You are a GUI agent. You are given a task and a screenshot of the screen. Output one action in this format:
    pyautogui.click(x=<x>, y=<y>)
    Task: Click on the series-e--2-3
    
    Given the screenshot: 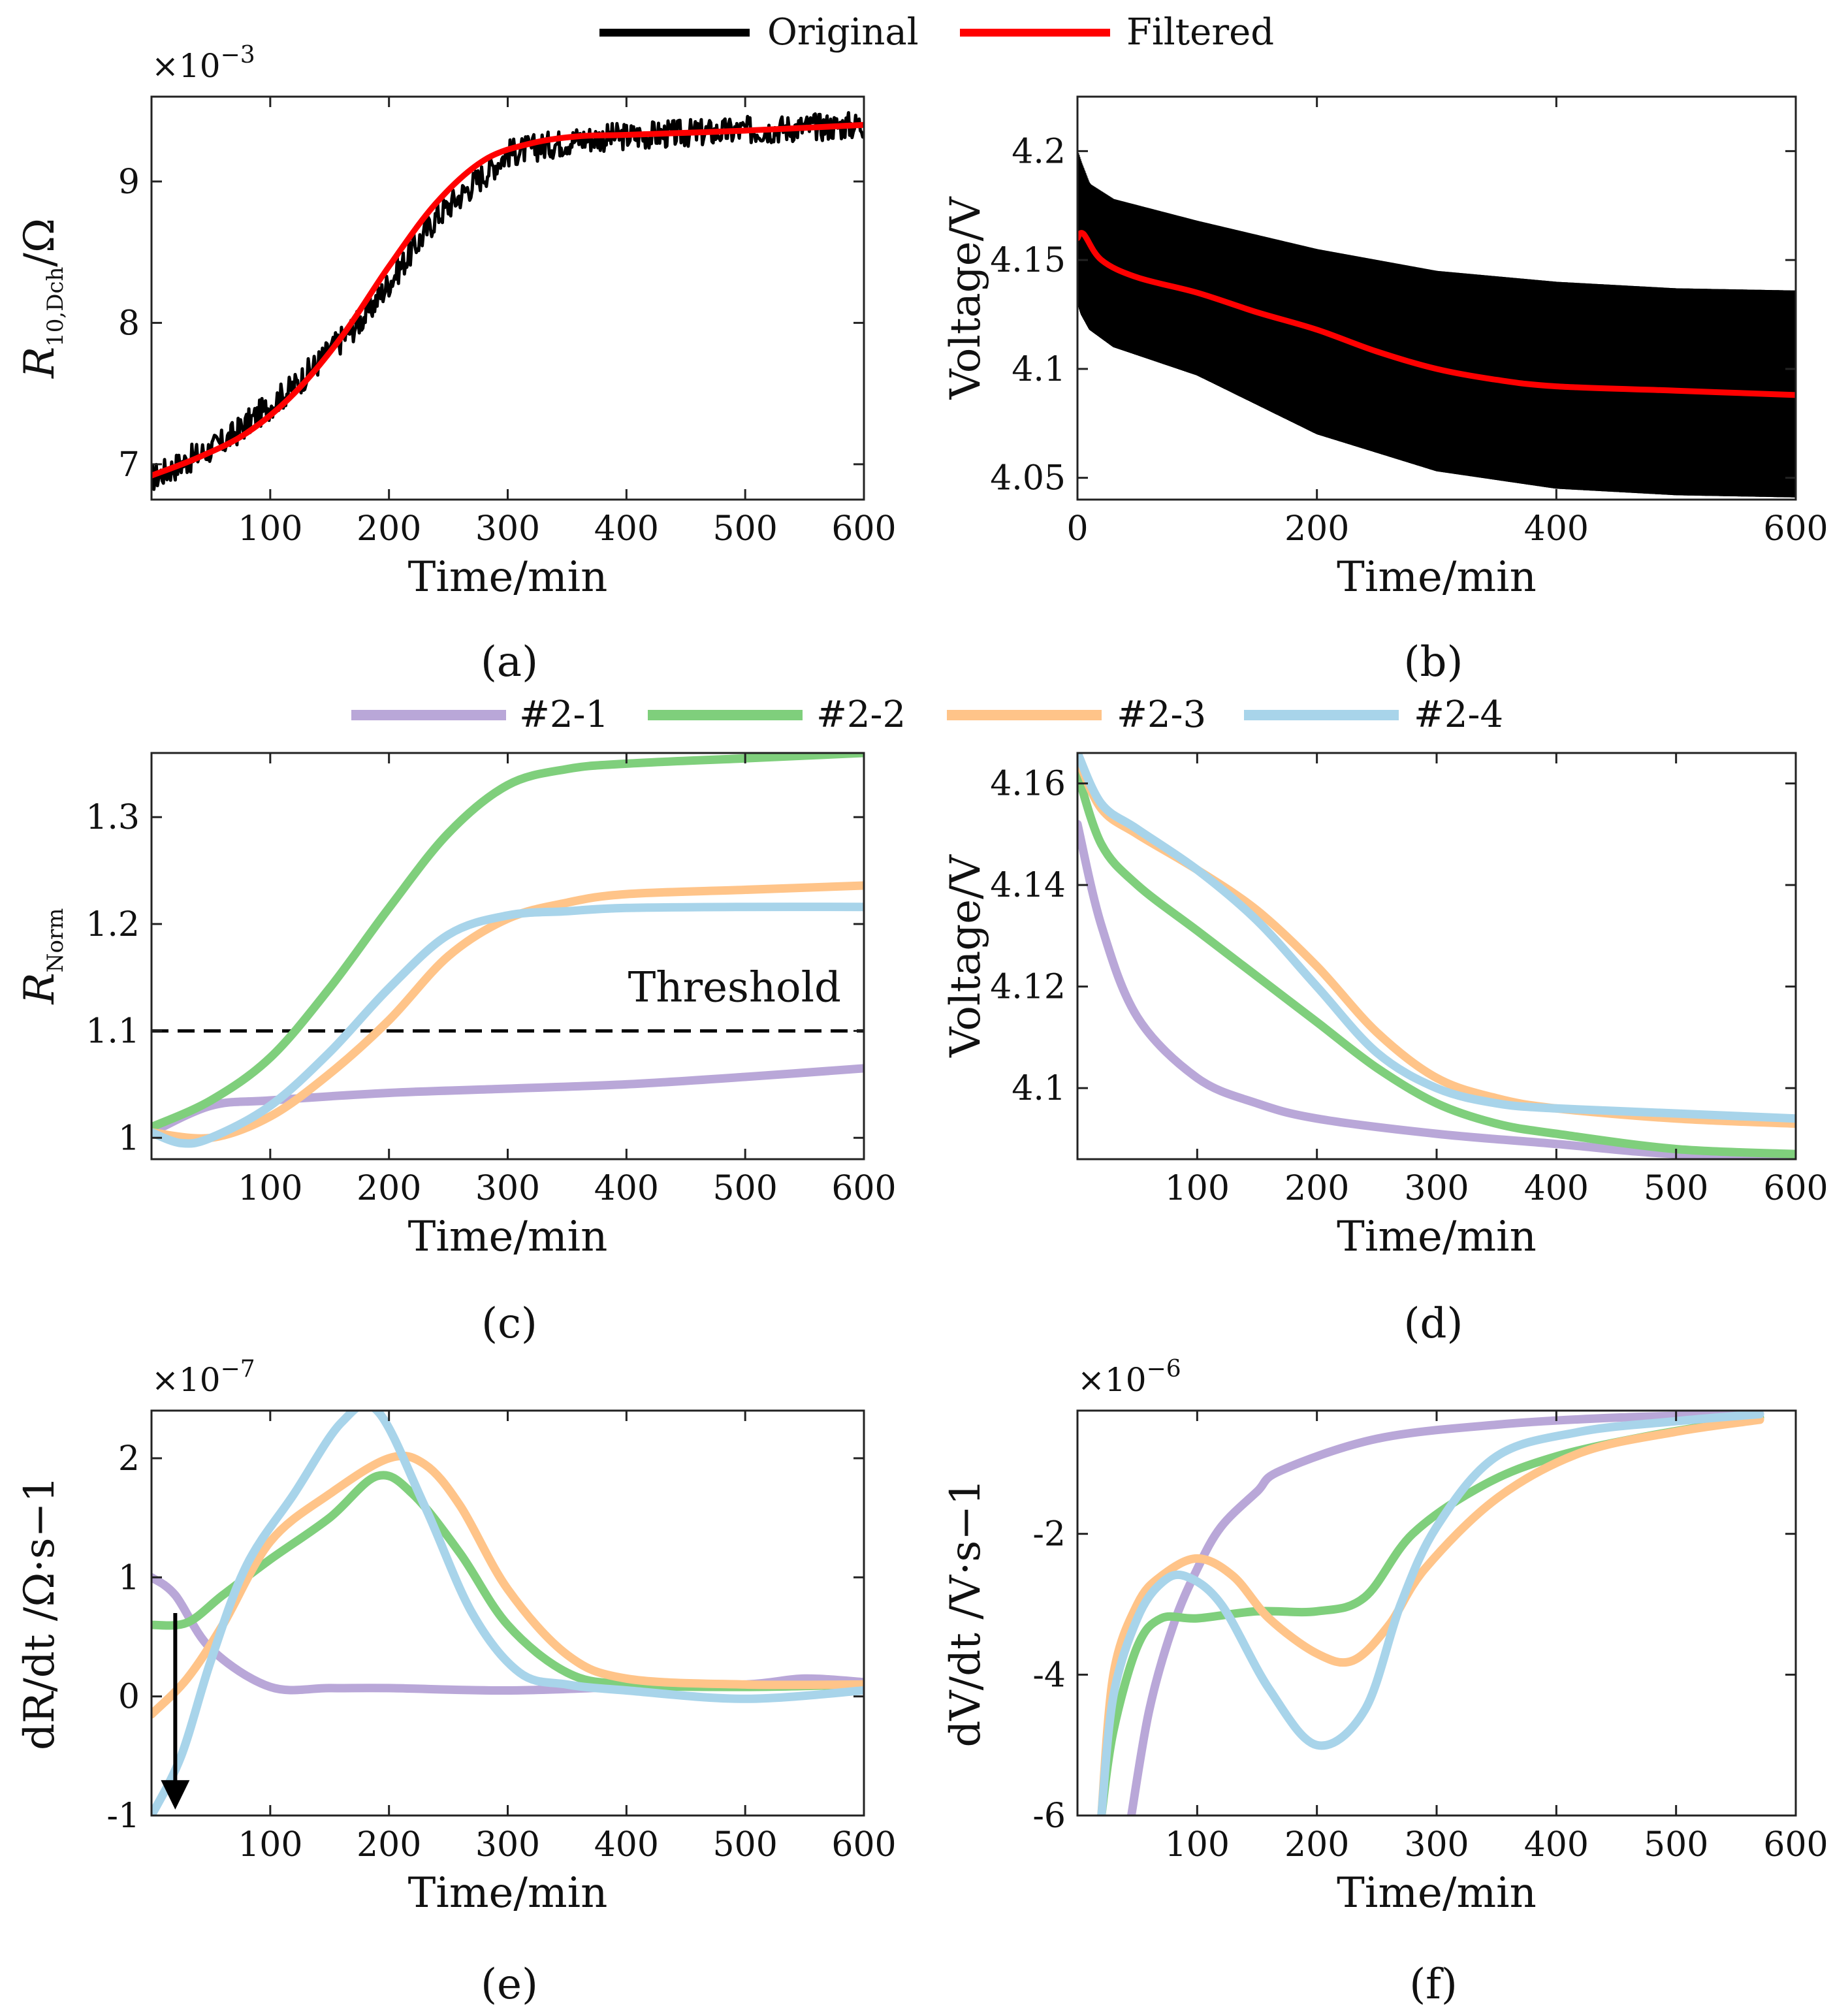 What is the action you would take?
    pyautogui.click(x=507, y=1585)
    